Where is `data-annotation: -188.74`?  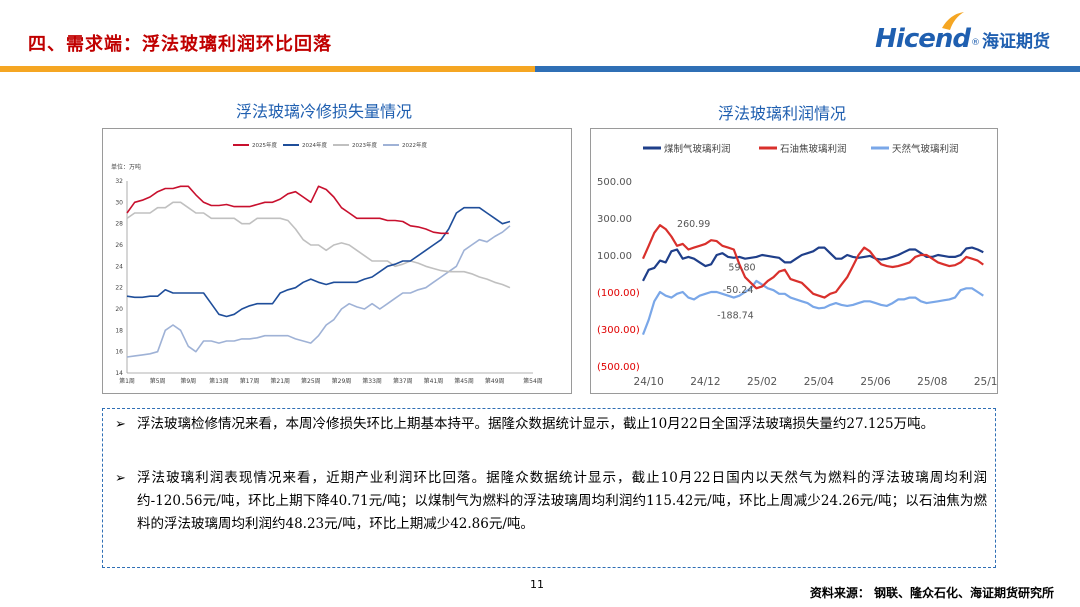 data-annotation: -188.74 is located at coordinates (735, 315).